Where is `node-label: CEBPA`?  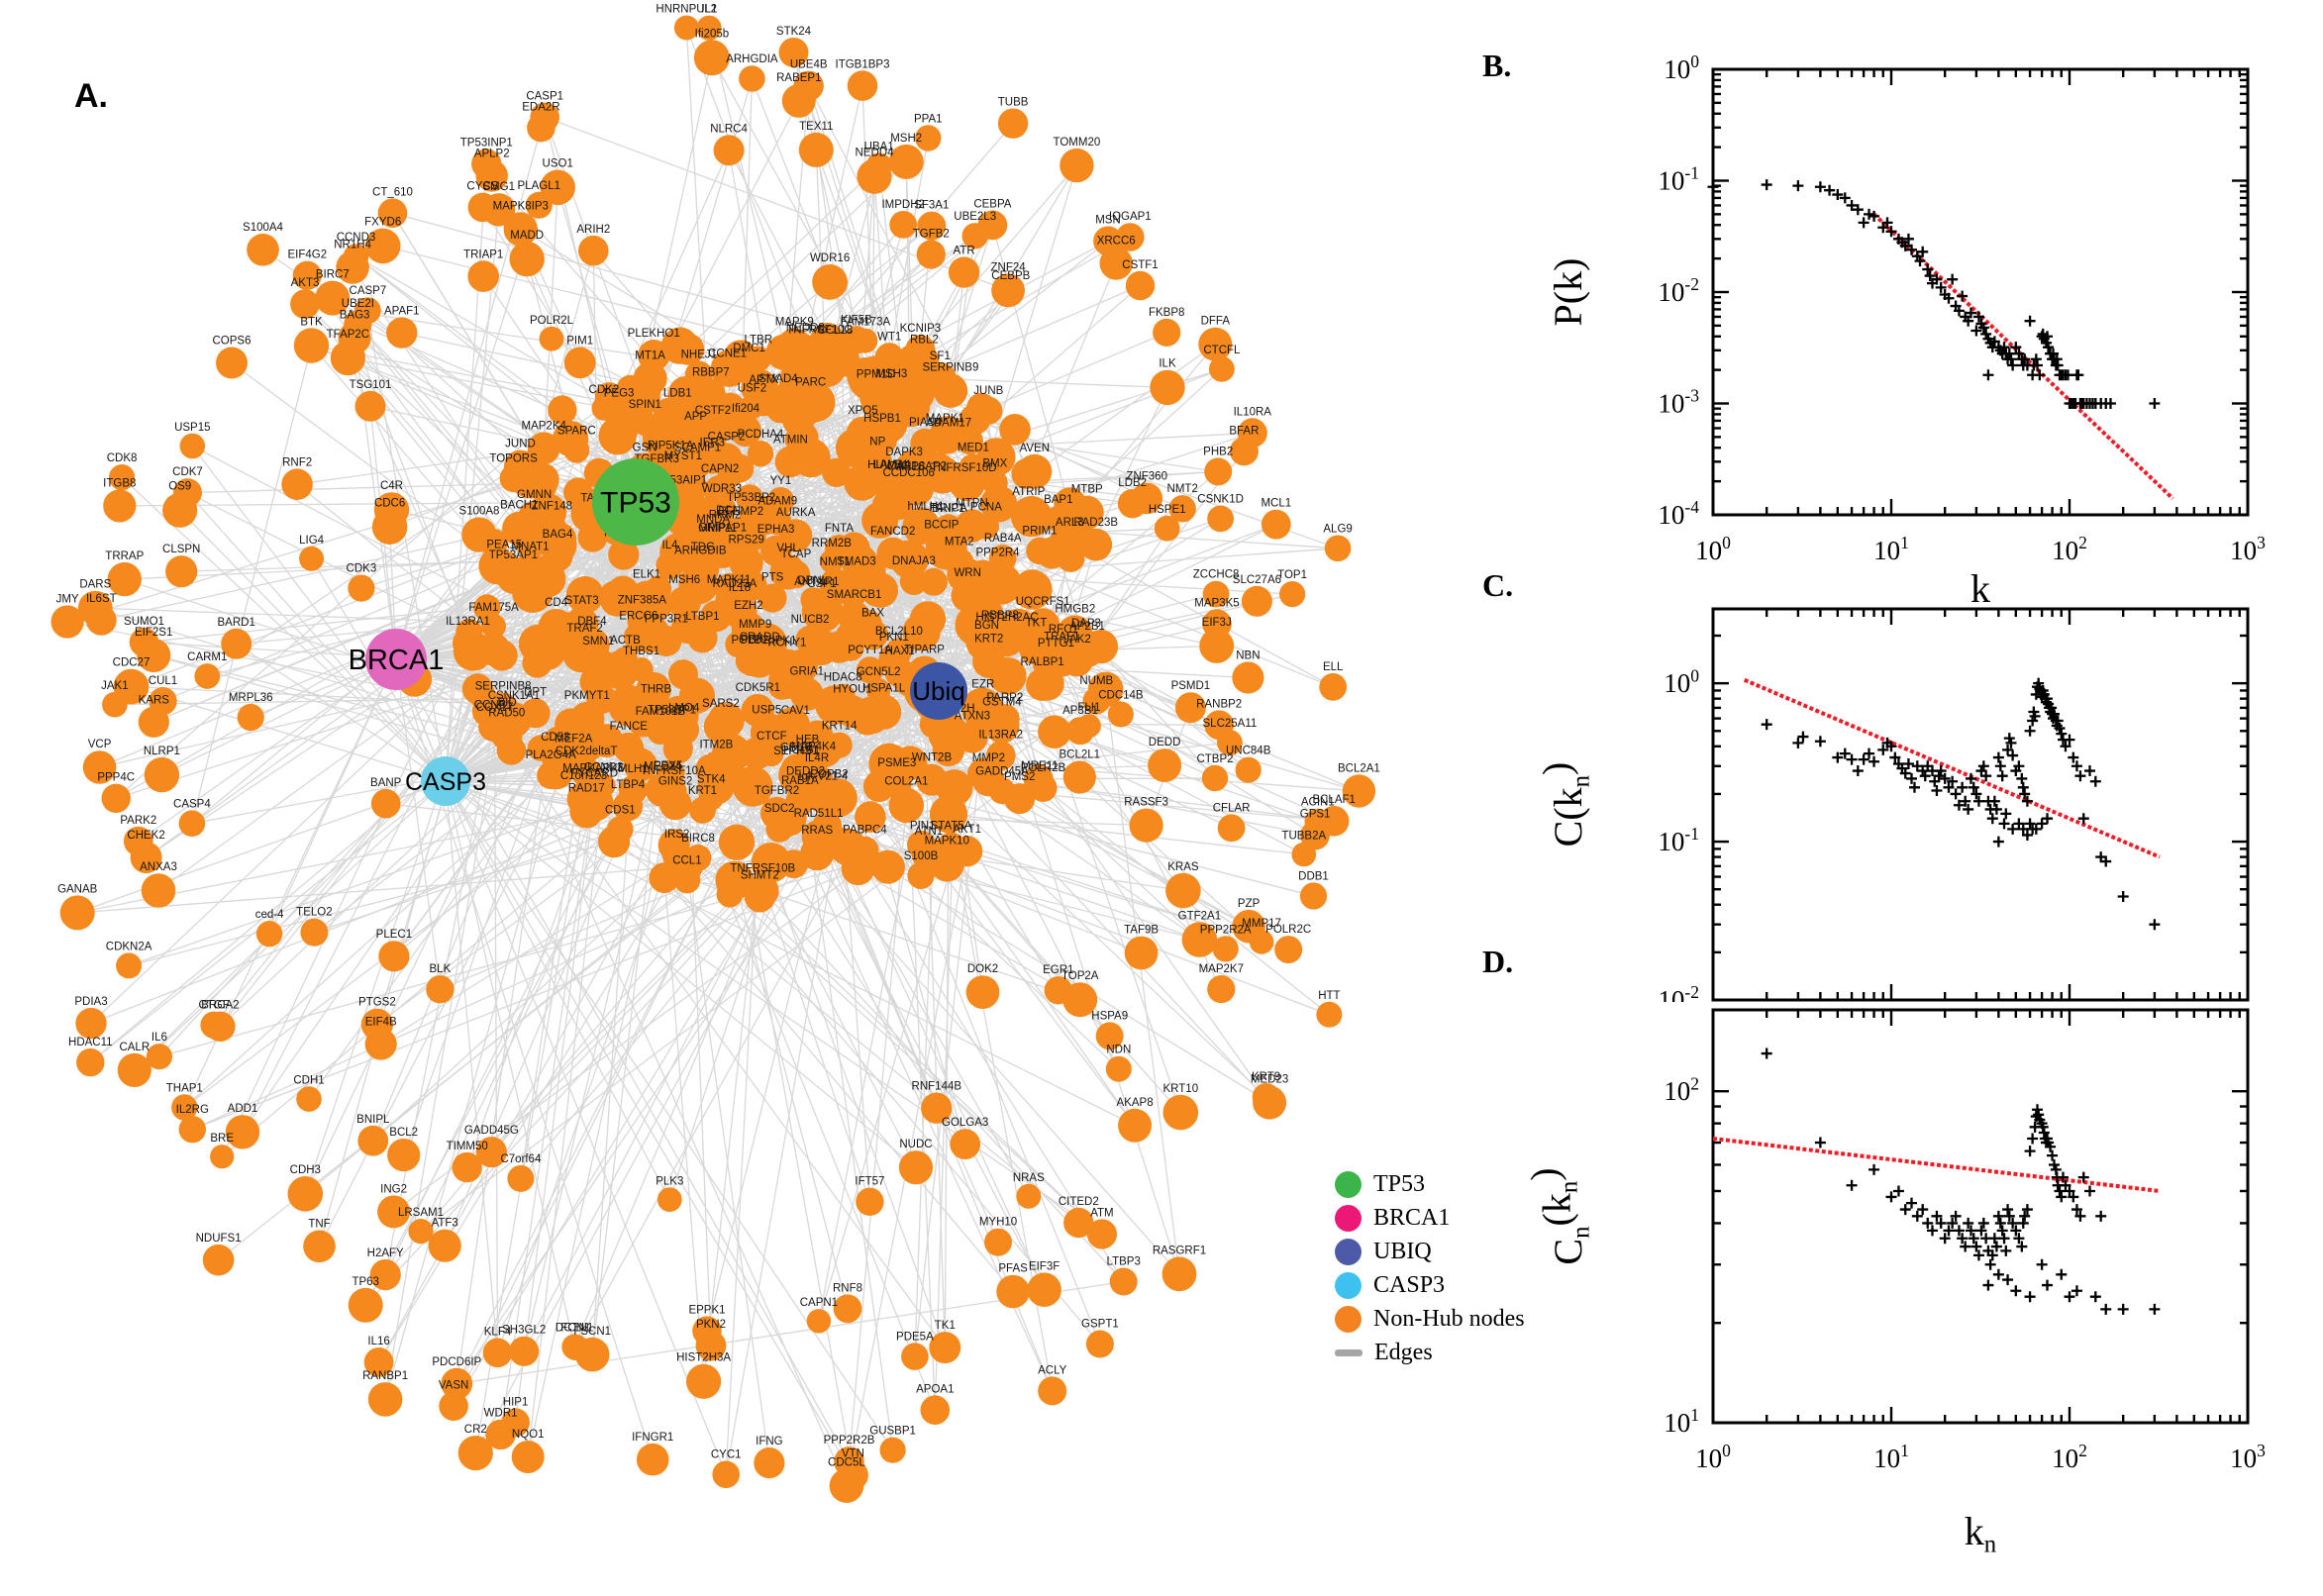
node-label: CEBPA is located at coordinates (992, 205).